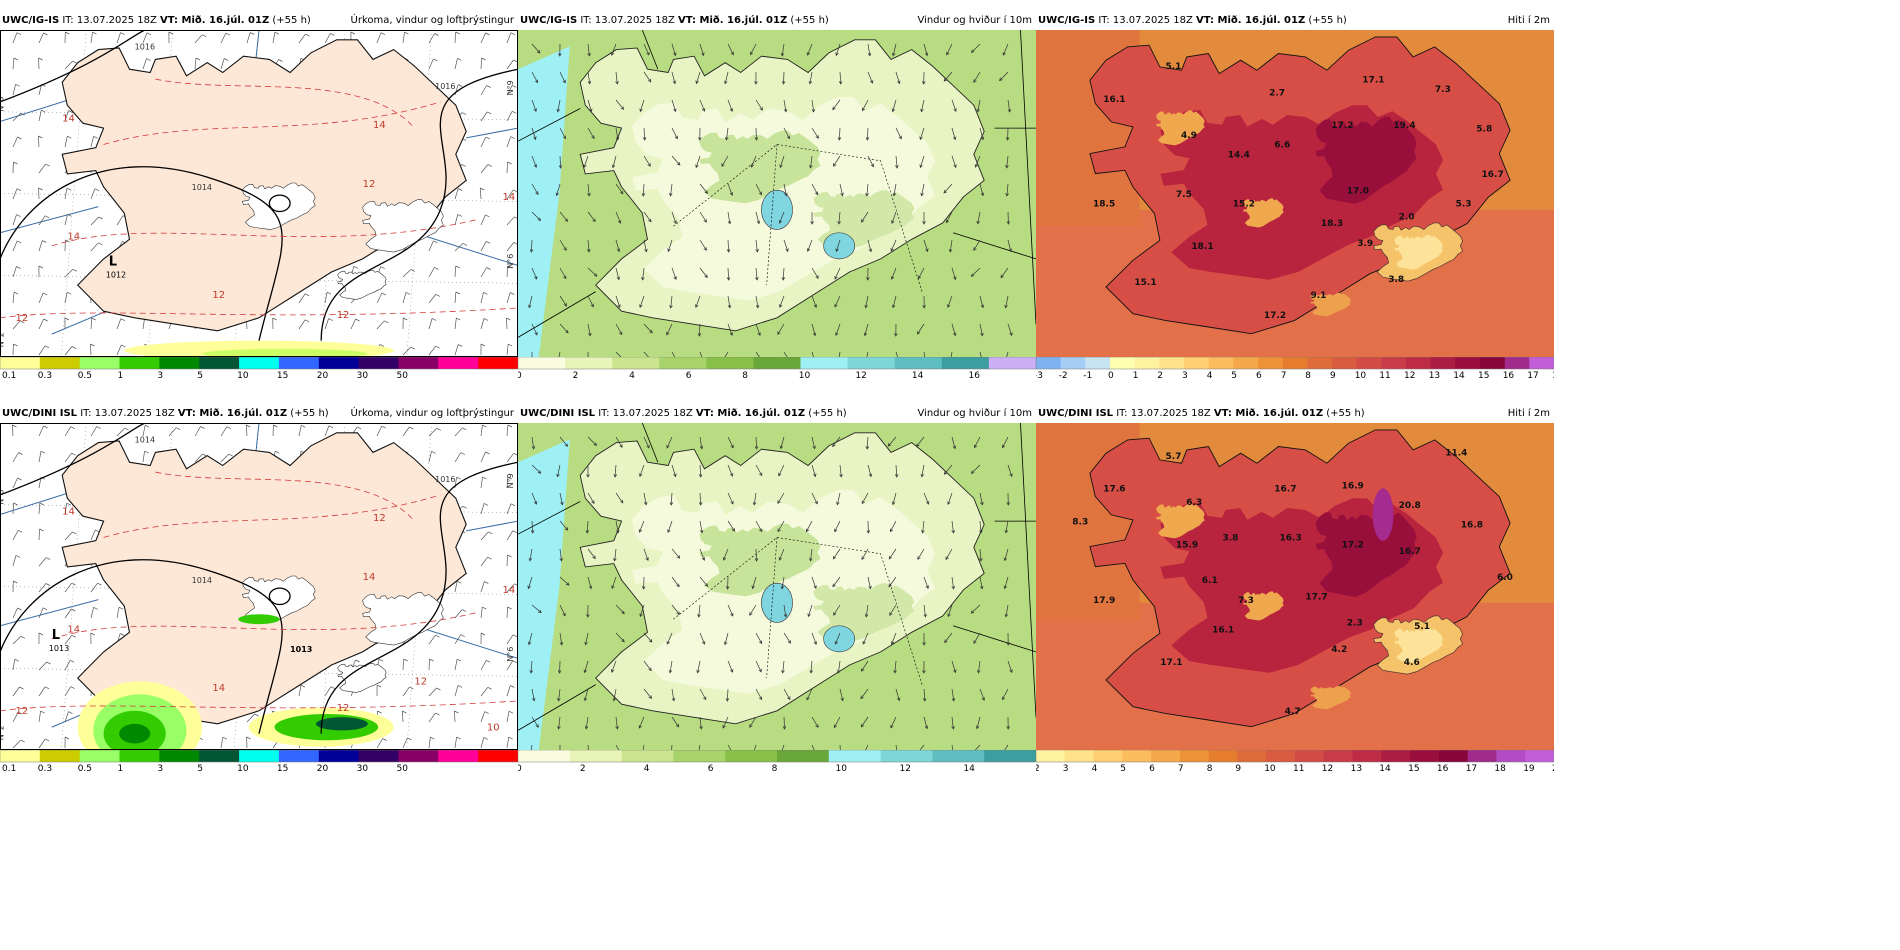 The width and height of the screenshot is (1900, 950). What do you see at coordinates (1184, 195) in the screenshot?
I see `temperature-label: 7.5` at bounding box center [1184, 195].